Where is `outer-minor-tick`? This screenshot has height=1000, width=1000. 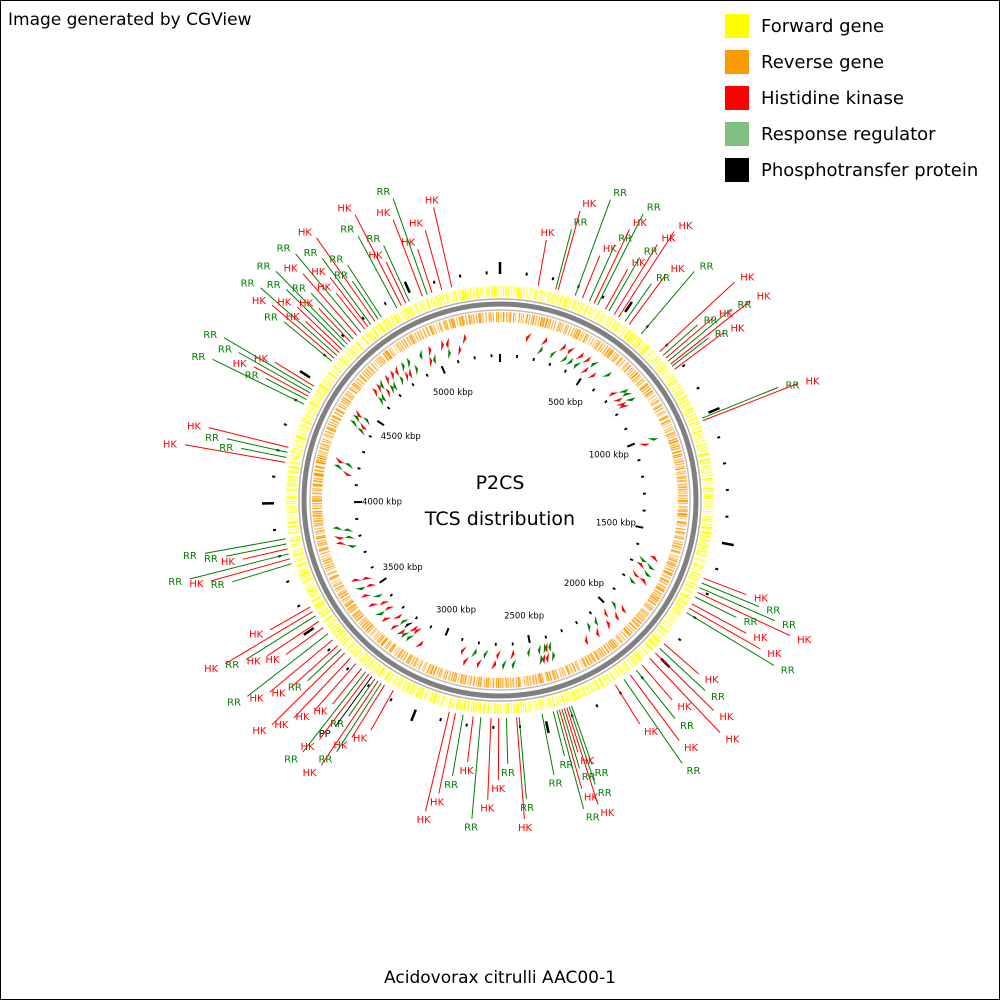
outer-minor-tick is located at coordinates (391, 699).